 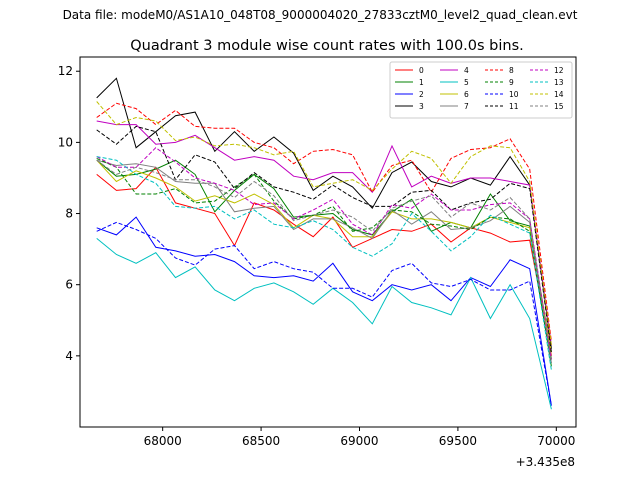 What do you see at coordinates (65, 142) in the screenshot?
I see `y-tick-label: 10` at bounding box center [65, 142].